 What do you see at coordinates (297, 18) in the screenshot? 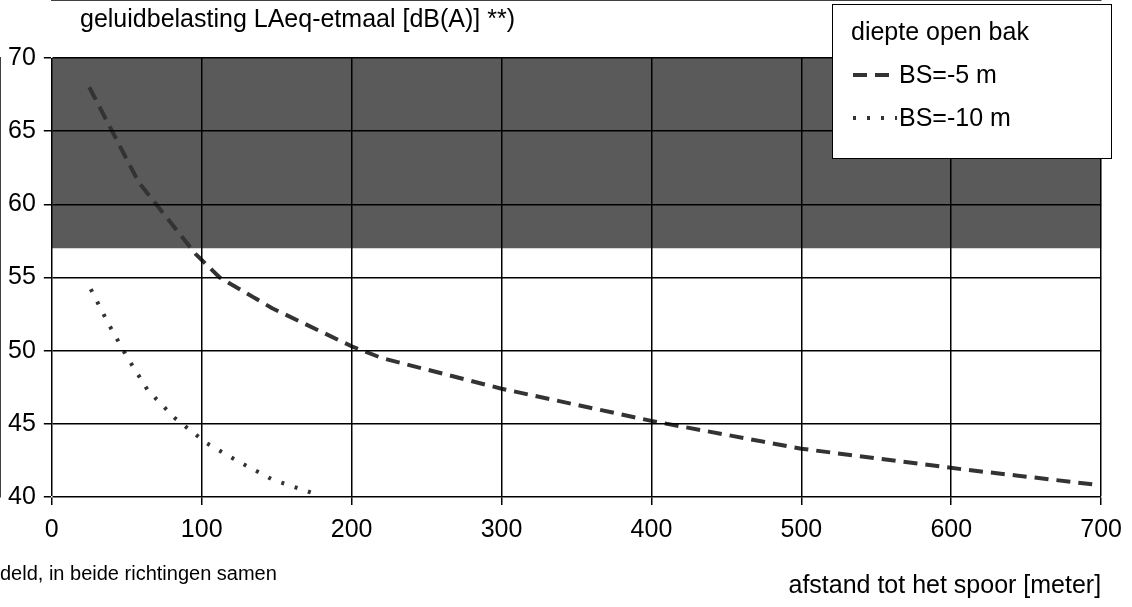
I see `chart-title: geluidbelasting LAeq-etmaal [dB(A)] **)` at bounding box center [297, 18].